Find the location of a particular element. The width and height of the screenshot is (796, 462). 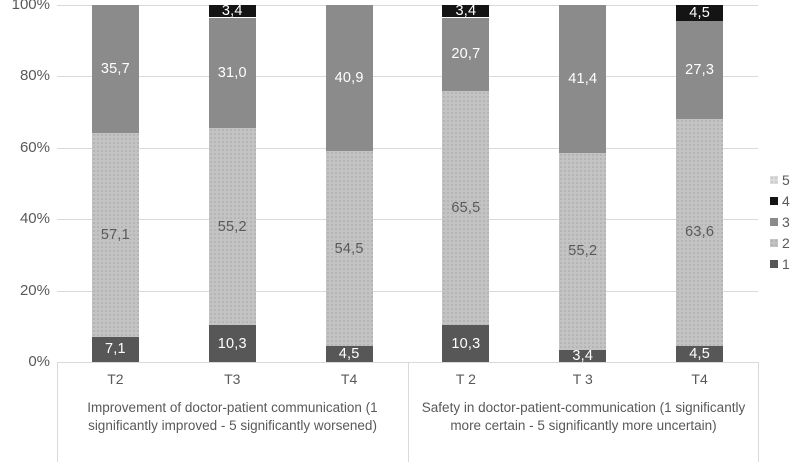

y-tick-label: 60% is located at coordinates (34, 147).